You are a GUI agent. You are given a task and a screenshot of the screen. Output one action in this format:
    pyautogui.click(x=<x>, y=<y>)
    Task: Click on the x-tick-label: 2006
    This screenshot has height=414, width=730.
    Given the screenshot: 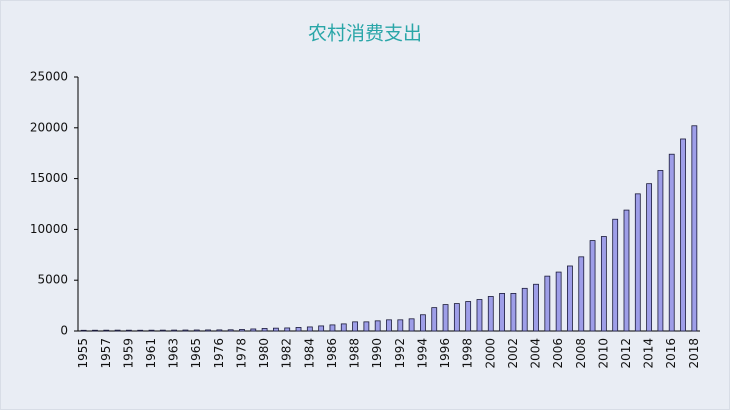 What is the action you would take?
    pyautogui.click(x=558, y=353)
    